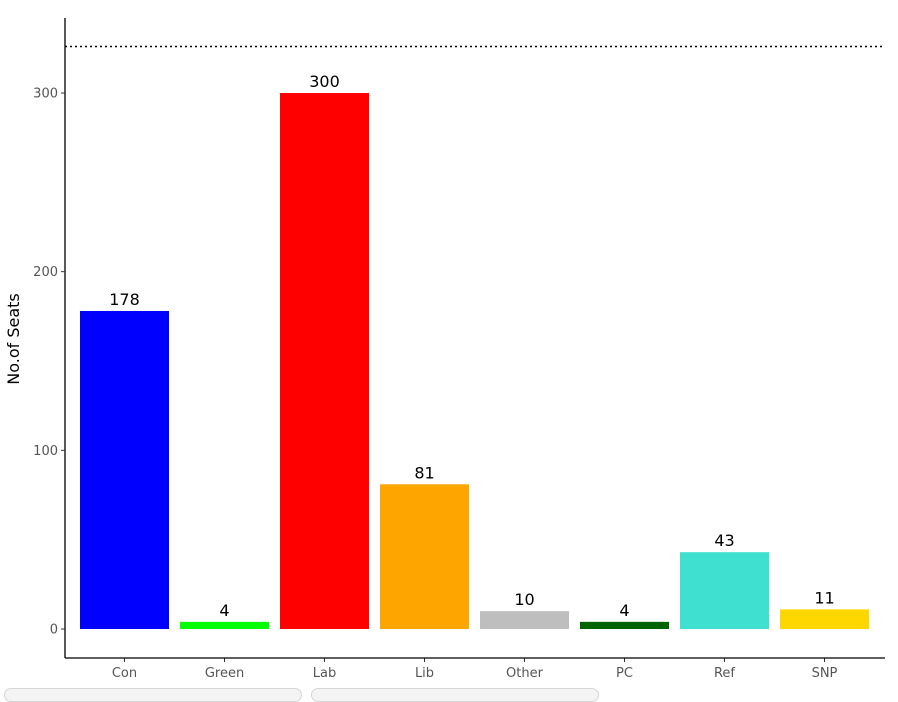  What do you see at coordinates (524, 599) in the screenshot?
I see `data-label-other: 10` at bounding box center [524, 599].